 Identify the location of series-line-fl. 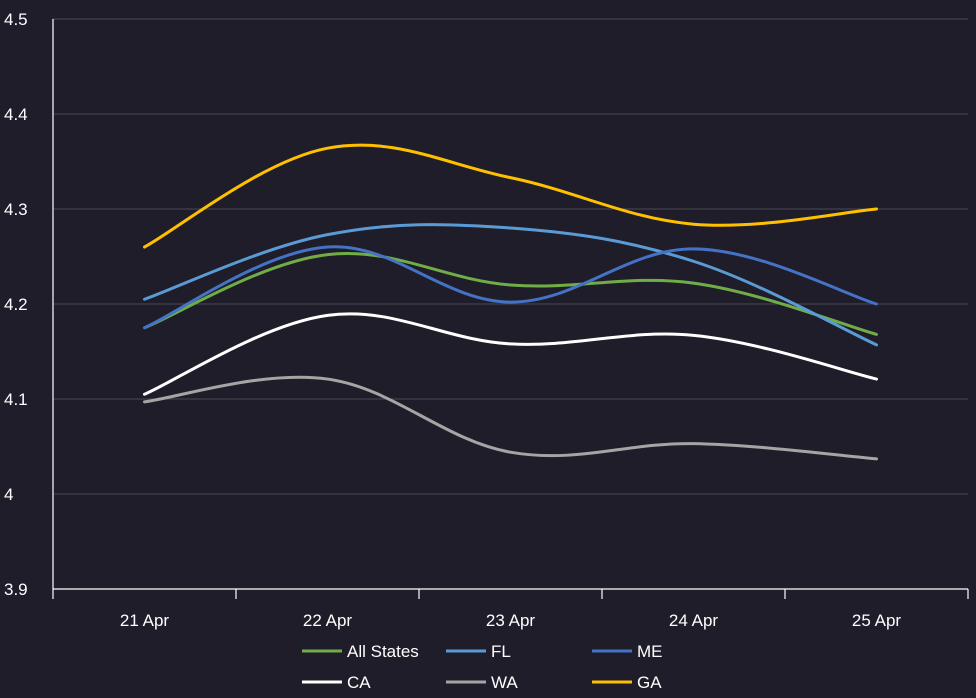
(510, 285).